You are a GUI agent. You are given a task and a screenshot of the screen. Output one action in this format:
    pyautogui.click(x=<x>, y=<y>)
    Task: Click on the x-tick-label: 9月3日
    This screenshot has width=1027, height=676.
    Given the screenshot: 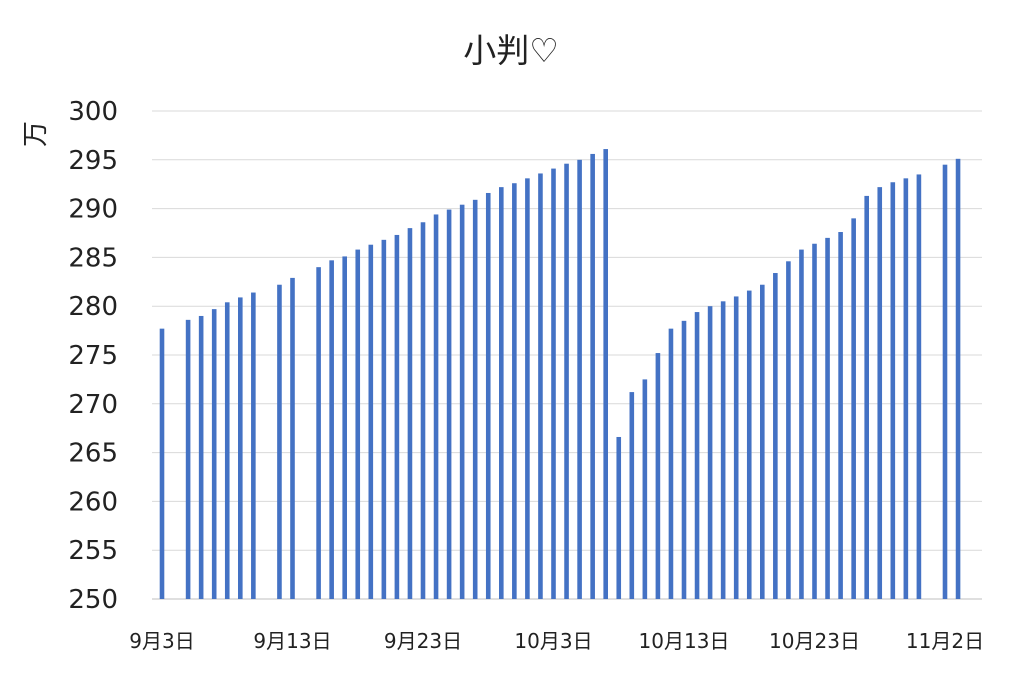 What is the action you would take?
    pyautogui.click(x=161, y=641)
    